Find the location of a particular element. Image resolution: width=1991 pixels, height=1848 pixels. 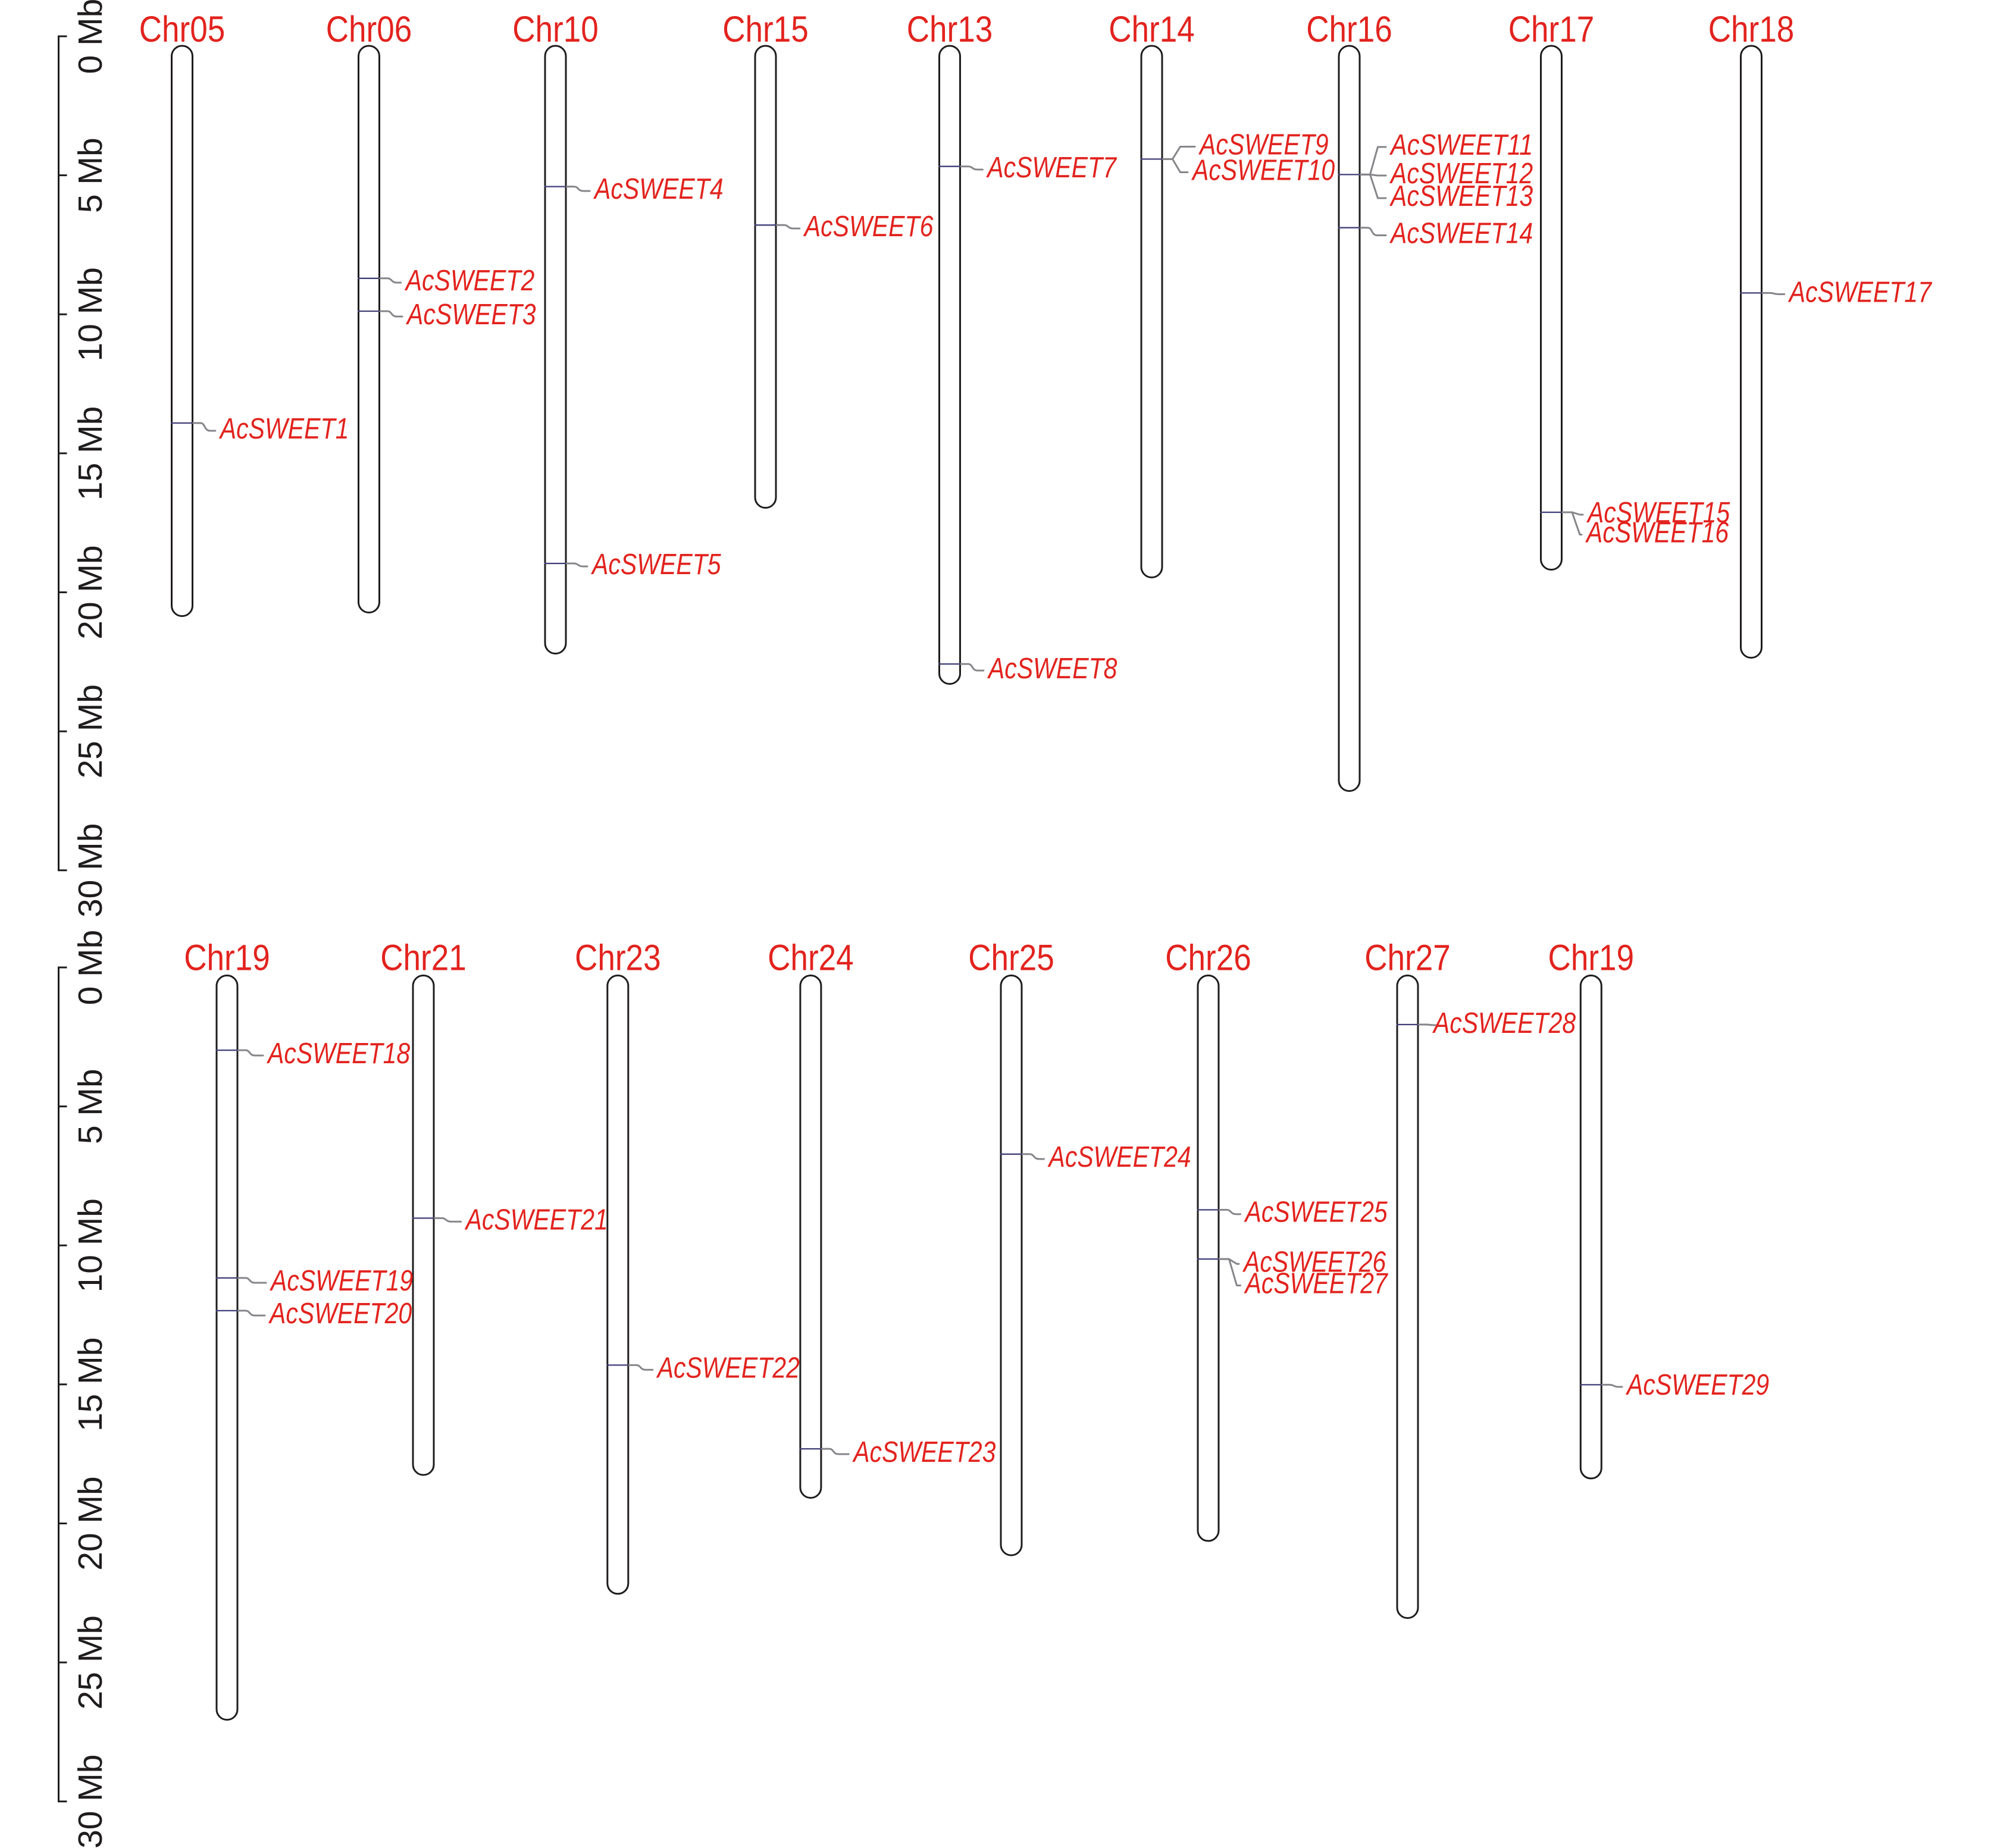

svg-text: AcSWEET4 is located at coordinates (658, 189).